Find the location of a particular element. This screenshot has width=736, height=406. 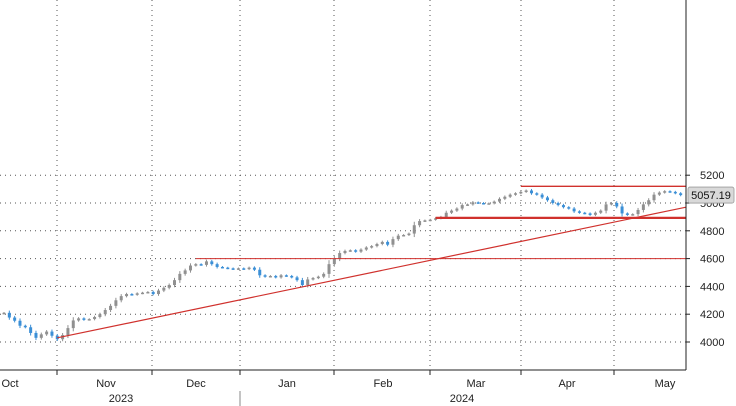

y-tick-label: 4800 is located at coordinates (712, 232).